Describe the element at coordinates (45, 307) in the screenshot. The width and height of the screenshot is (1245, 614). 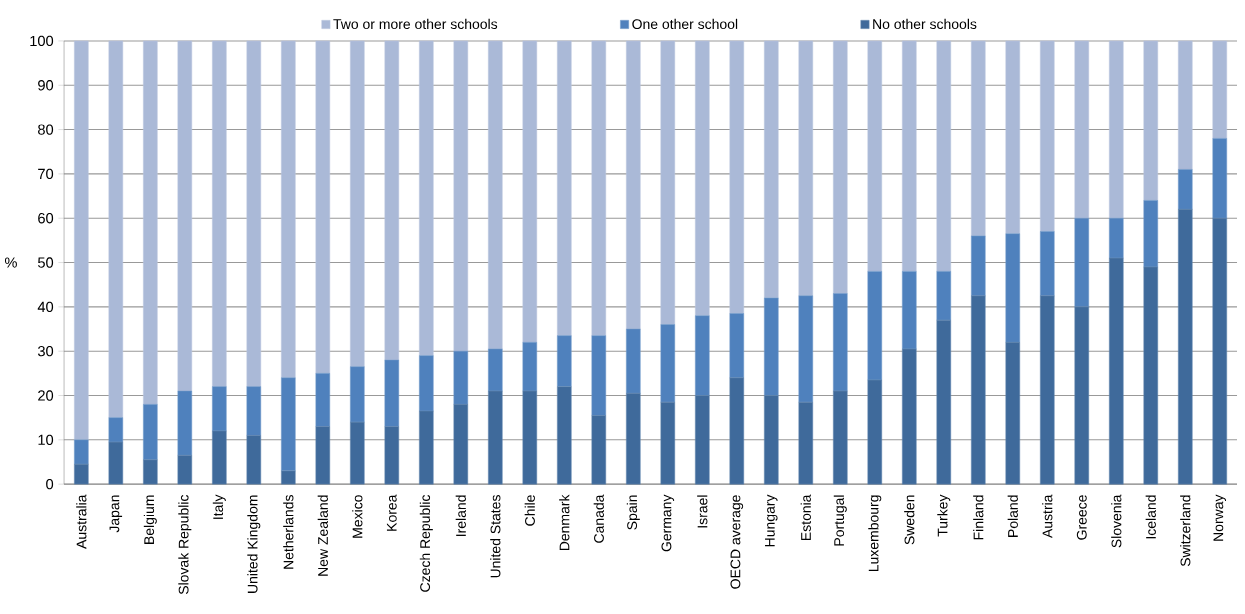
I see `y-tick-label: 40` at that location.